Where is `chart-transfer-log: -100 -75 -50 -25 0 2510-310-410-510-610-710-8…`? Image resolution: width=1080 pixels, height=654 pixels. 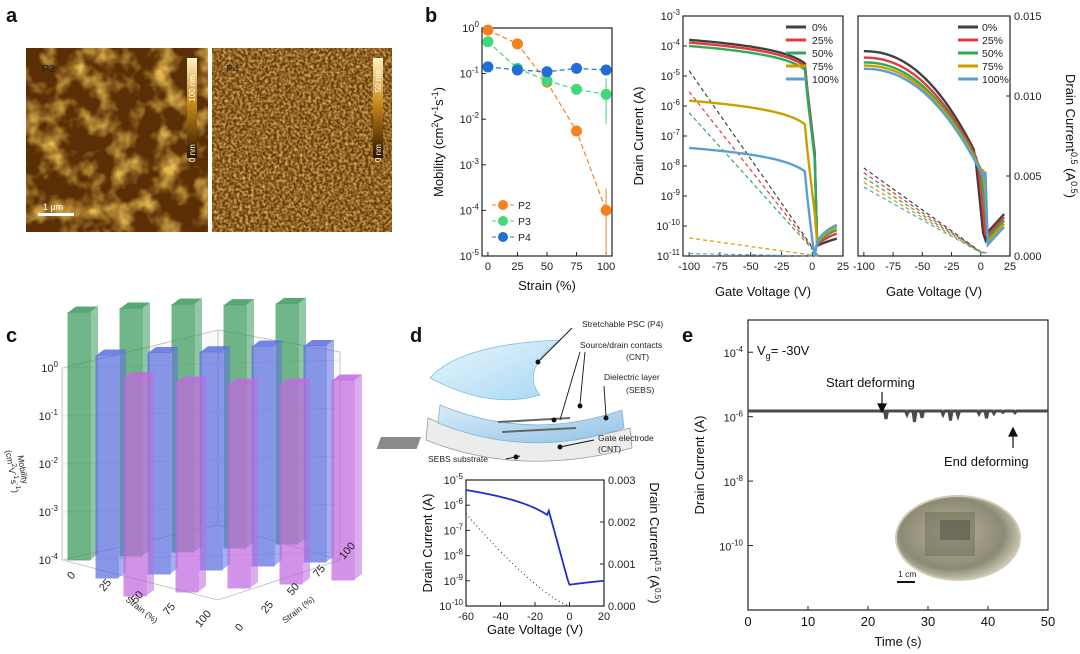
chart-transfer-log: -100 -75 -50 -25 0 2510-310-410-510-610-710-8… is located at coordinates (740, 153).